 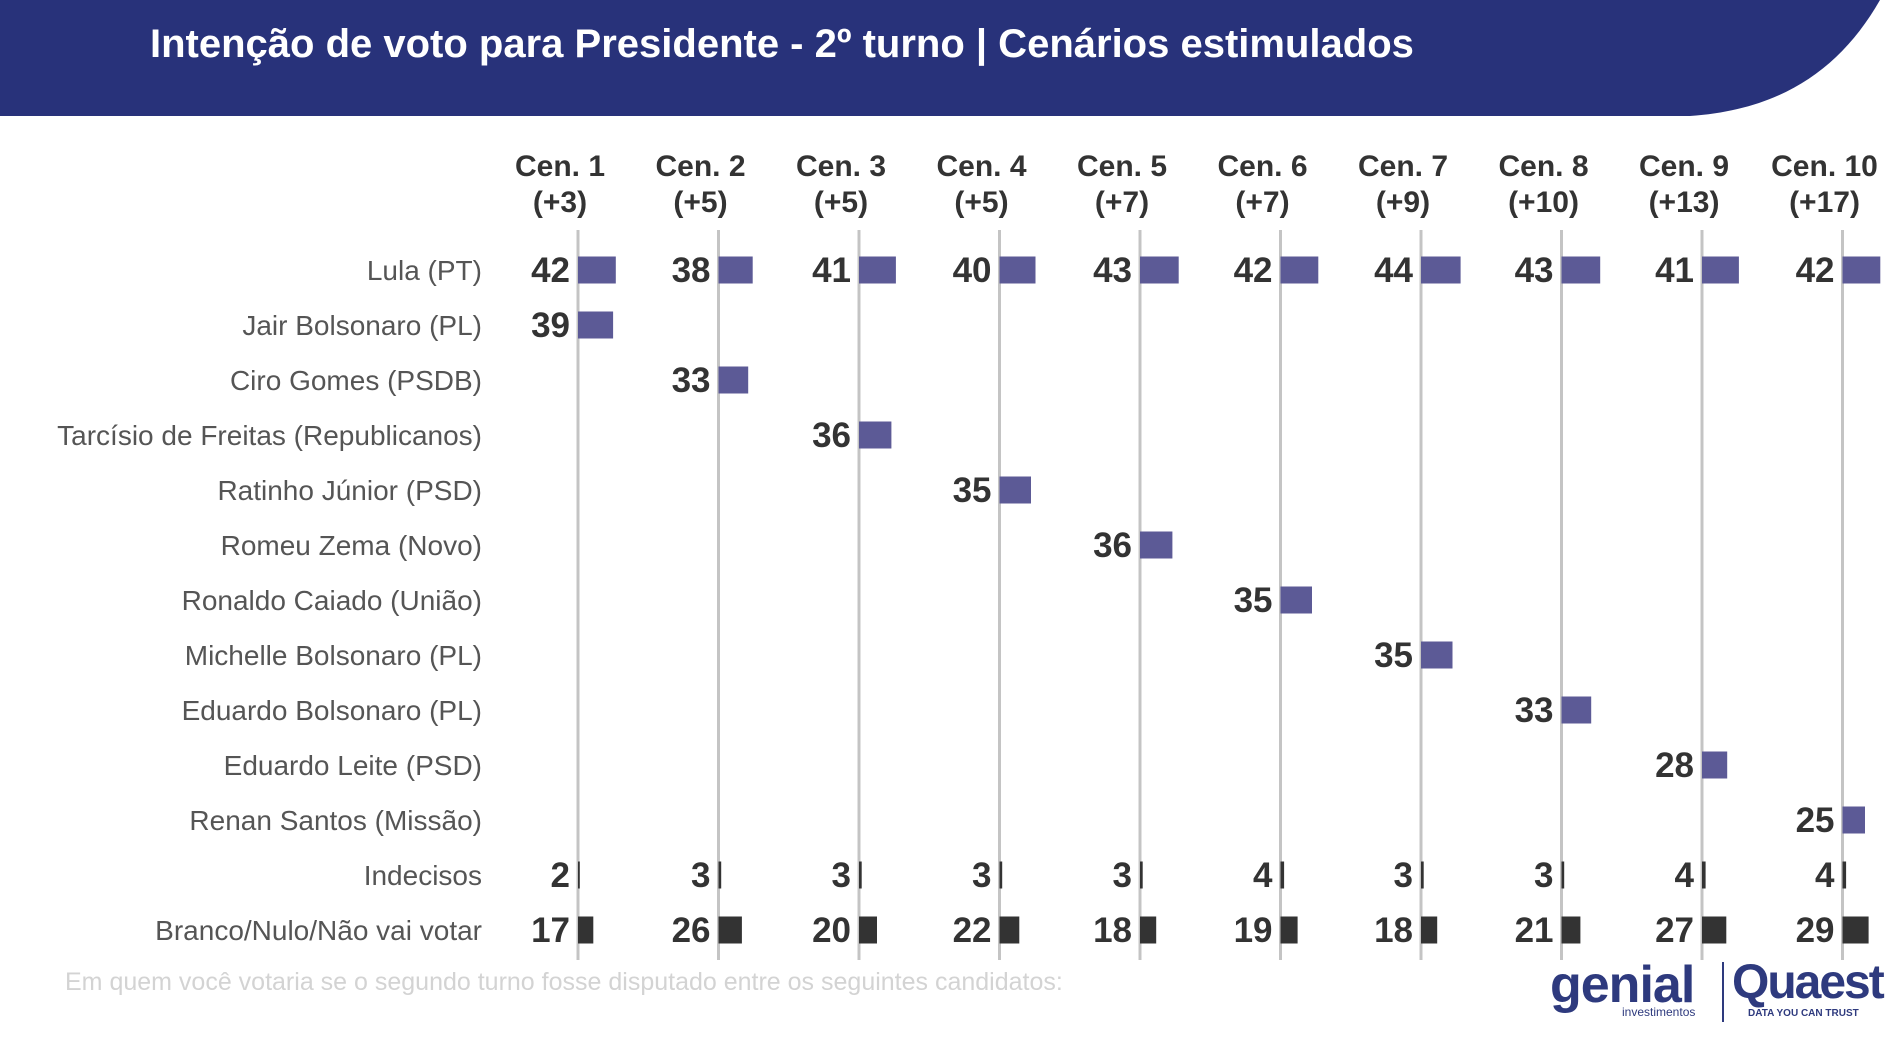 I want to click on genial-logo-subtitle: investimentos, so click(x=1659, y=1012).